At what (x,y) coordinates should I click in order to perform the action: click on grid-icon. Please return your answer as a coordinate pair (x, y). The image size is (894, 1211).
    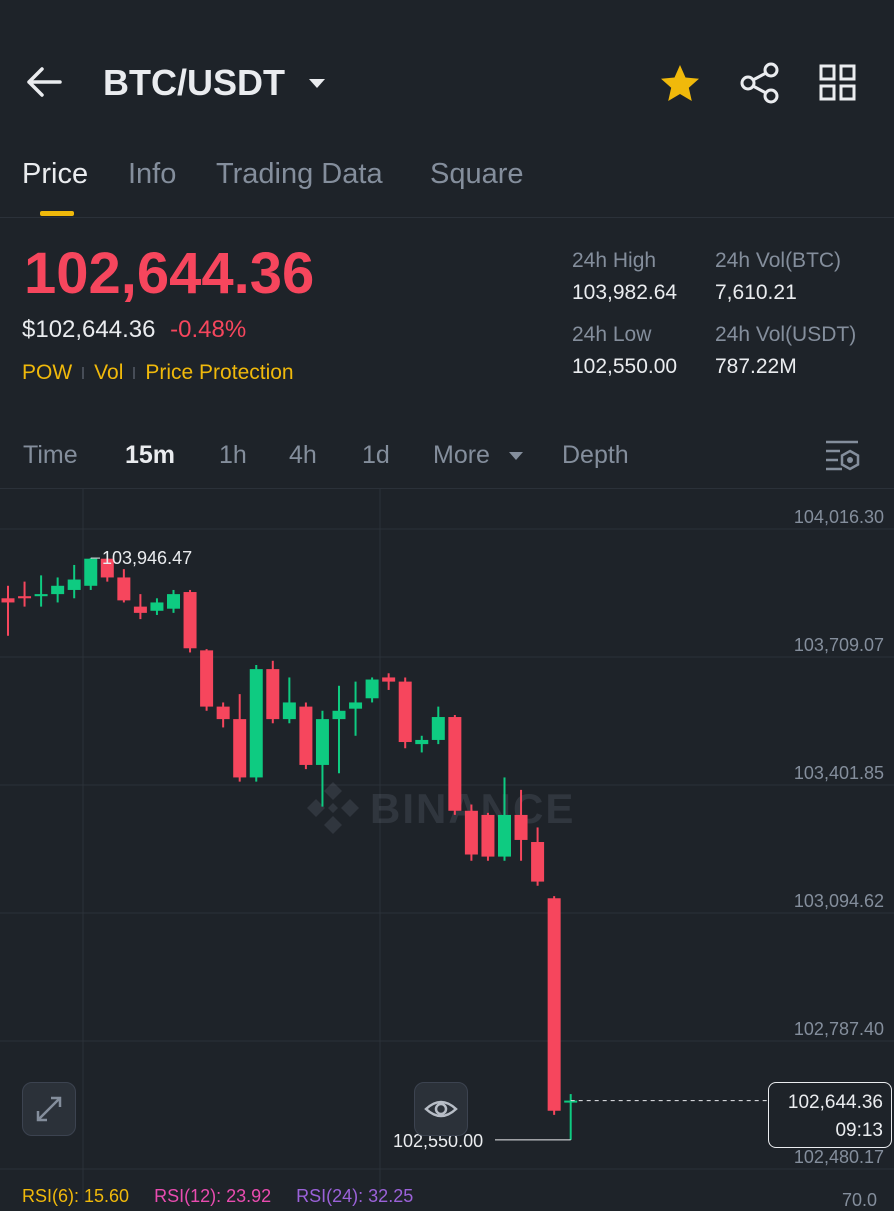
    Looking at the image, I should click on (837, 82).